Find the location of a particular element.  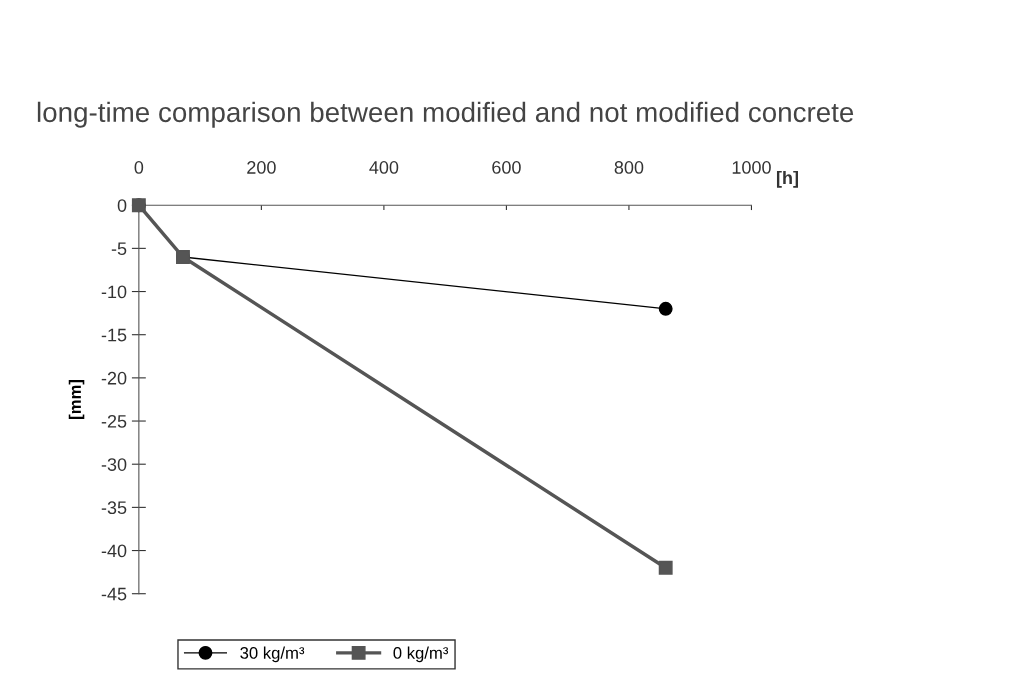

y-tick-label: -5 is located at coordinates (119, 249).